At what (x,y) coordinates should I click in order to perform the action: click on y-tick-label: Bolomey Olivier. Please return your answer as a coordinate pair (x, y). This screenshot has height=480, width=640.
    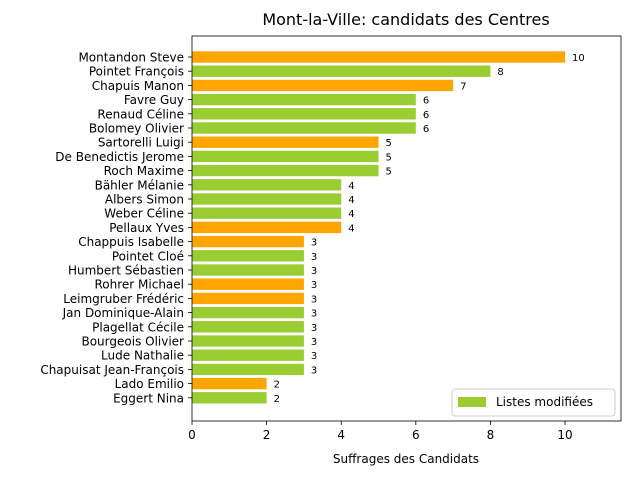
    Looking at the image, I should click on (136, 129).